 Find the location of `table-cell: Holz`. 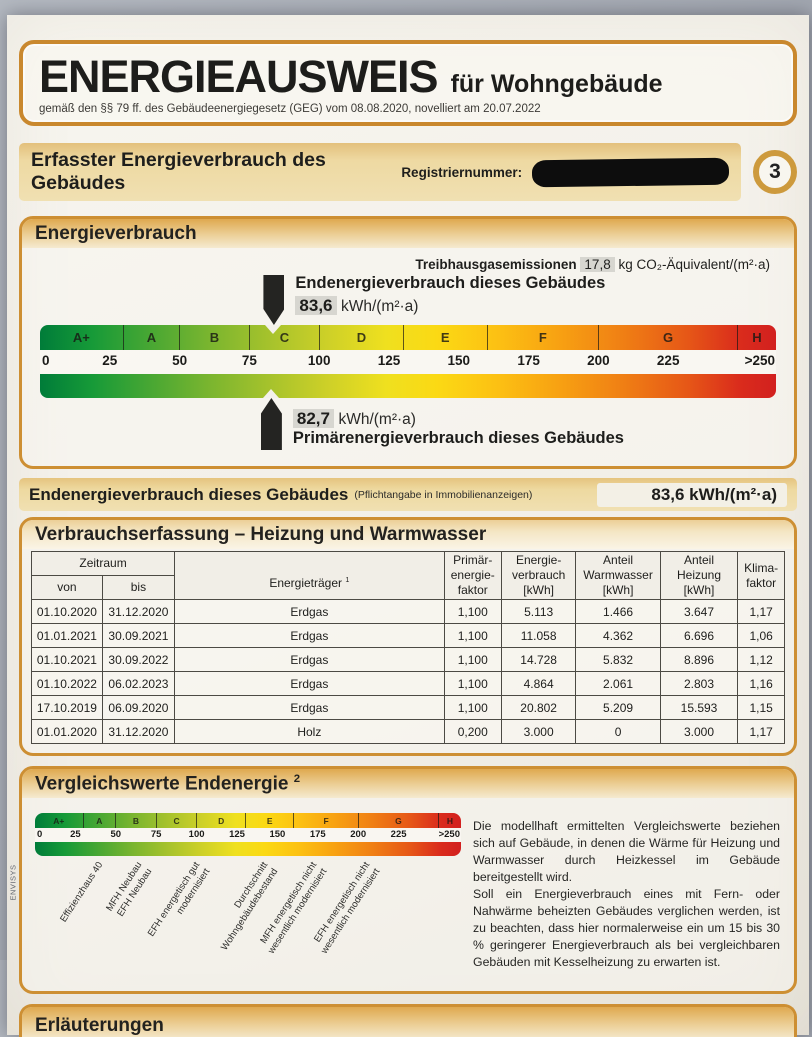

table-cell: Holz is located at coordinates (309, 731).